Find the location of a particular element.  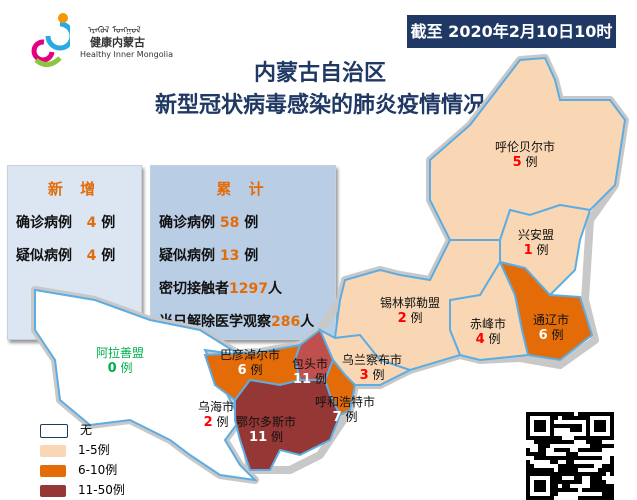

region-ordos is located at coordinates (288, 424).